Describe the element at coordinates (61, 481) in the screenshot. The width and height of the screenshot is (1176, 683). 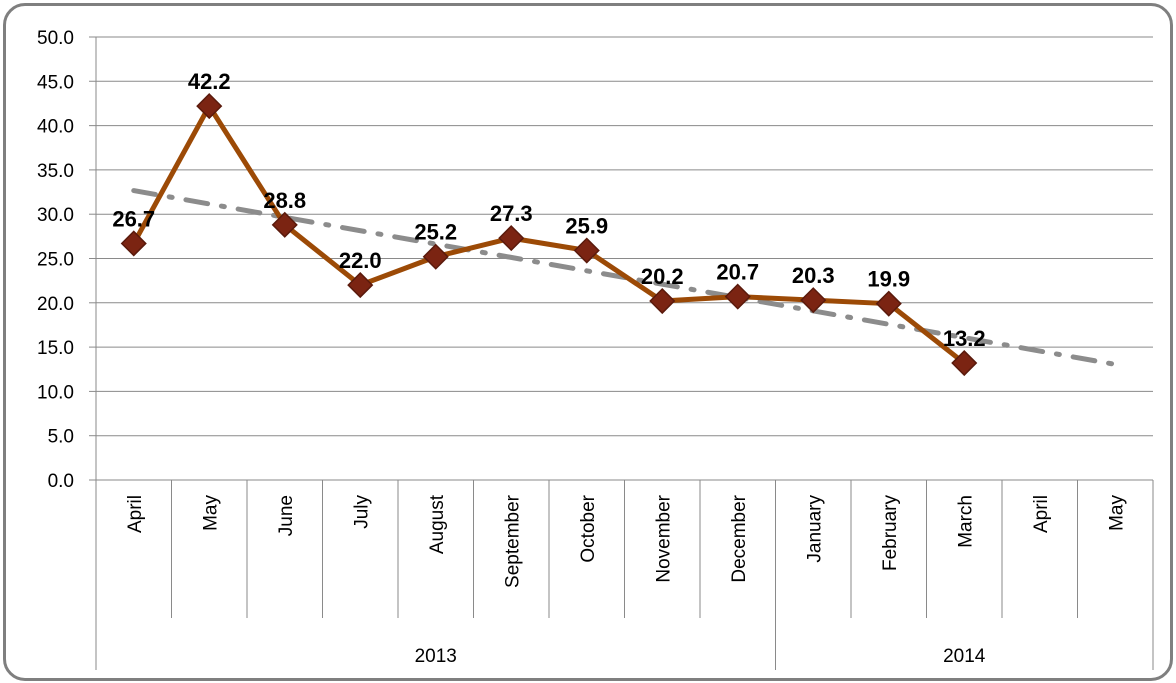
I see `y-tick-label: 0.0` at that location.